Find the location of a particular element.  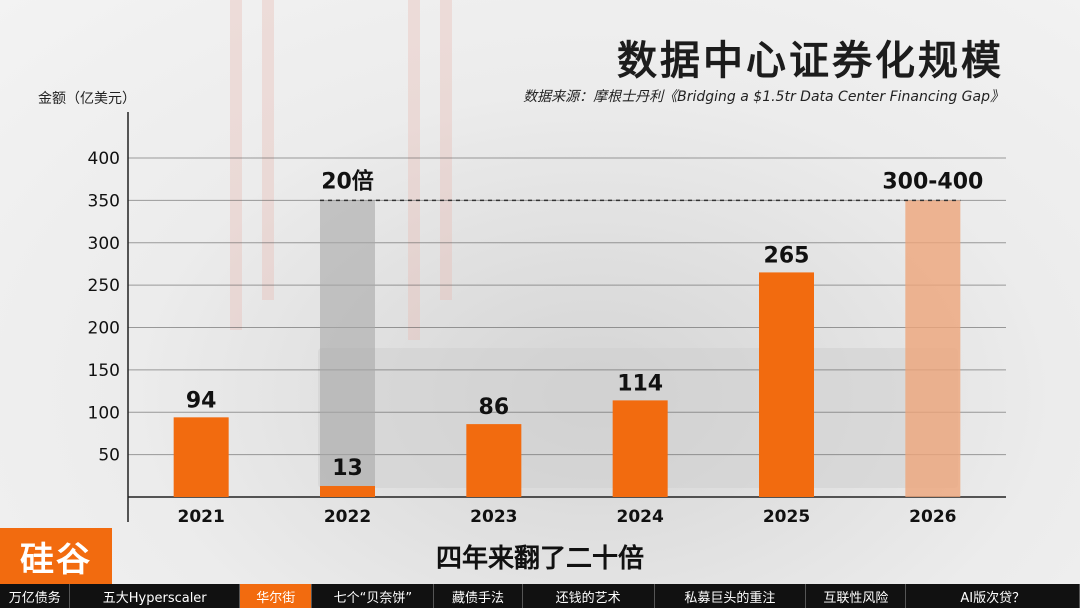

y-tick-label: 400 is located at coordinates (104, 159).